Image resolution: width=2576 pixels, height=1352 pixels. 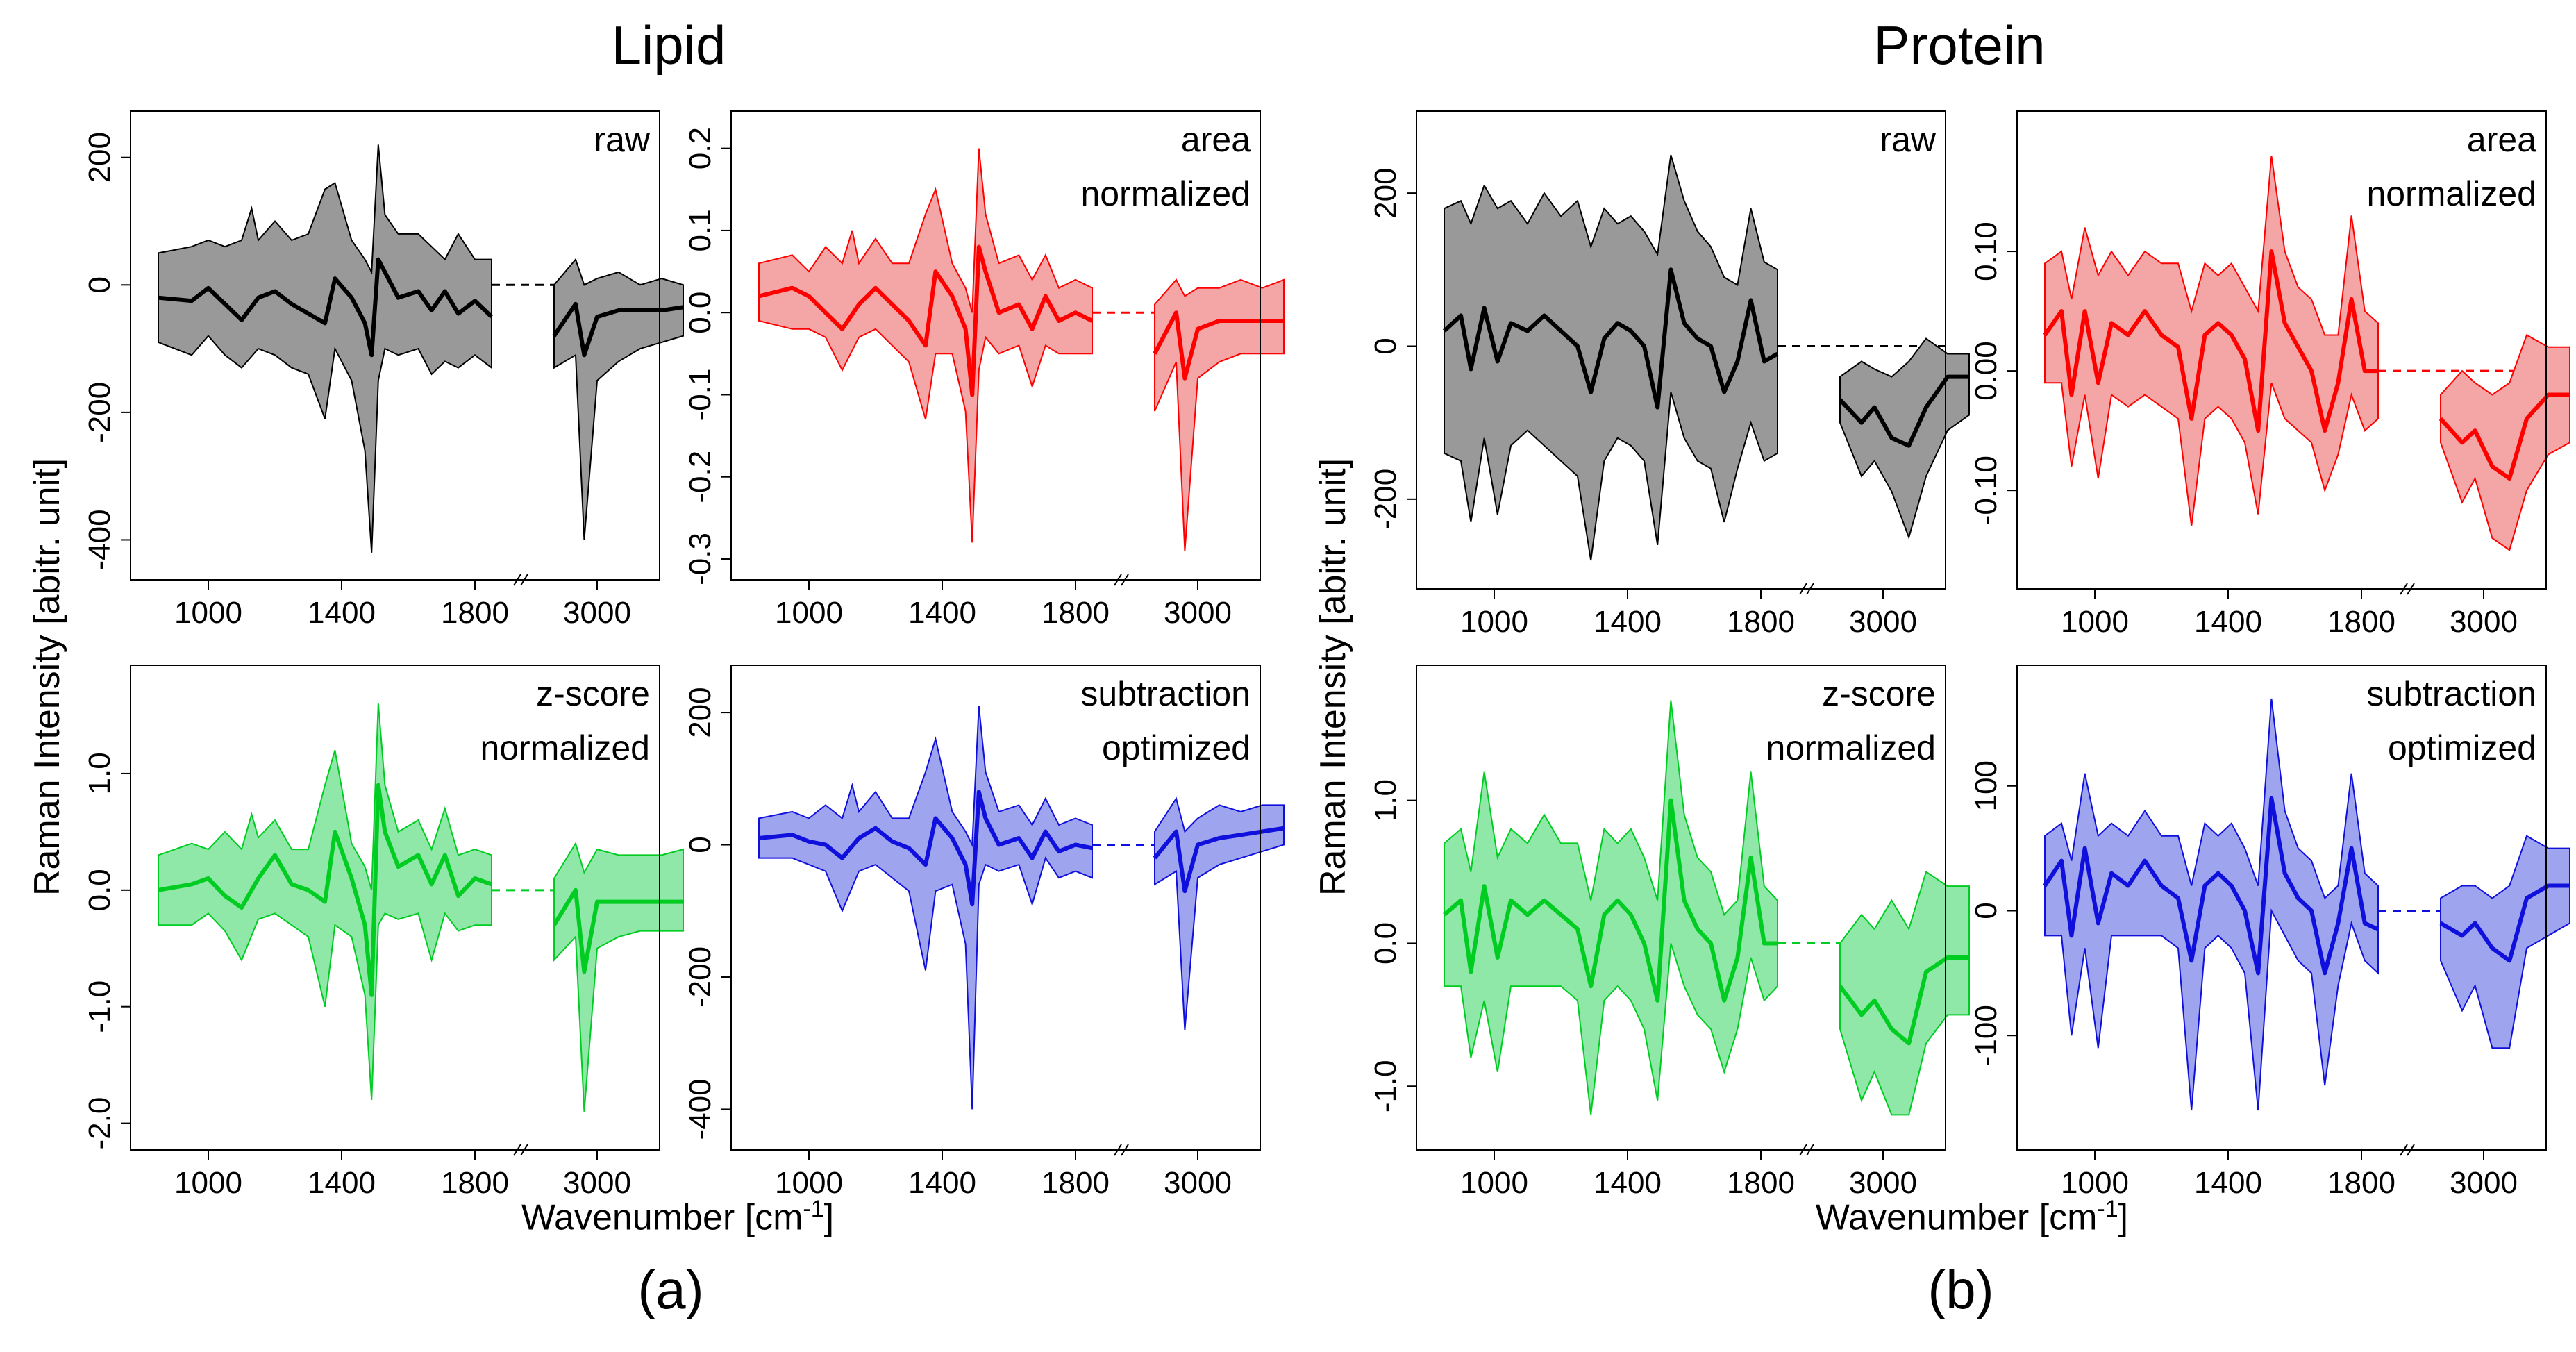 I want to click on protein-caption: (b), so click(x=1960, y=1289).